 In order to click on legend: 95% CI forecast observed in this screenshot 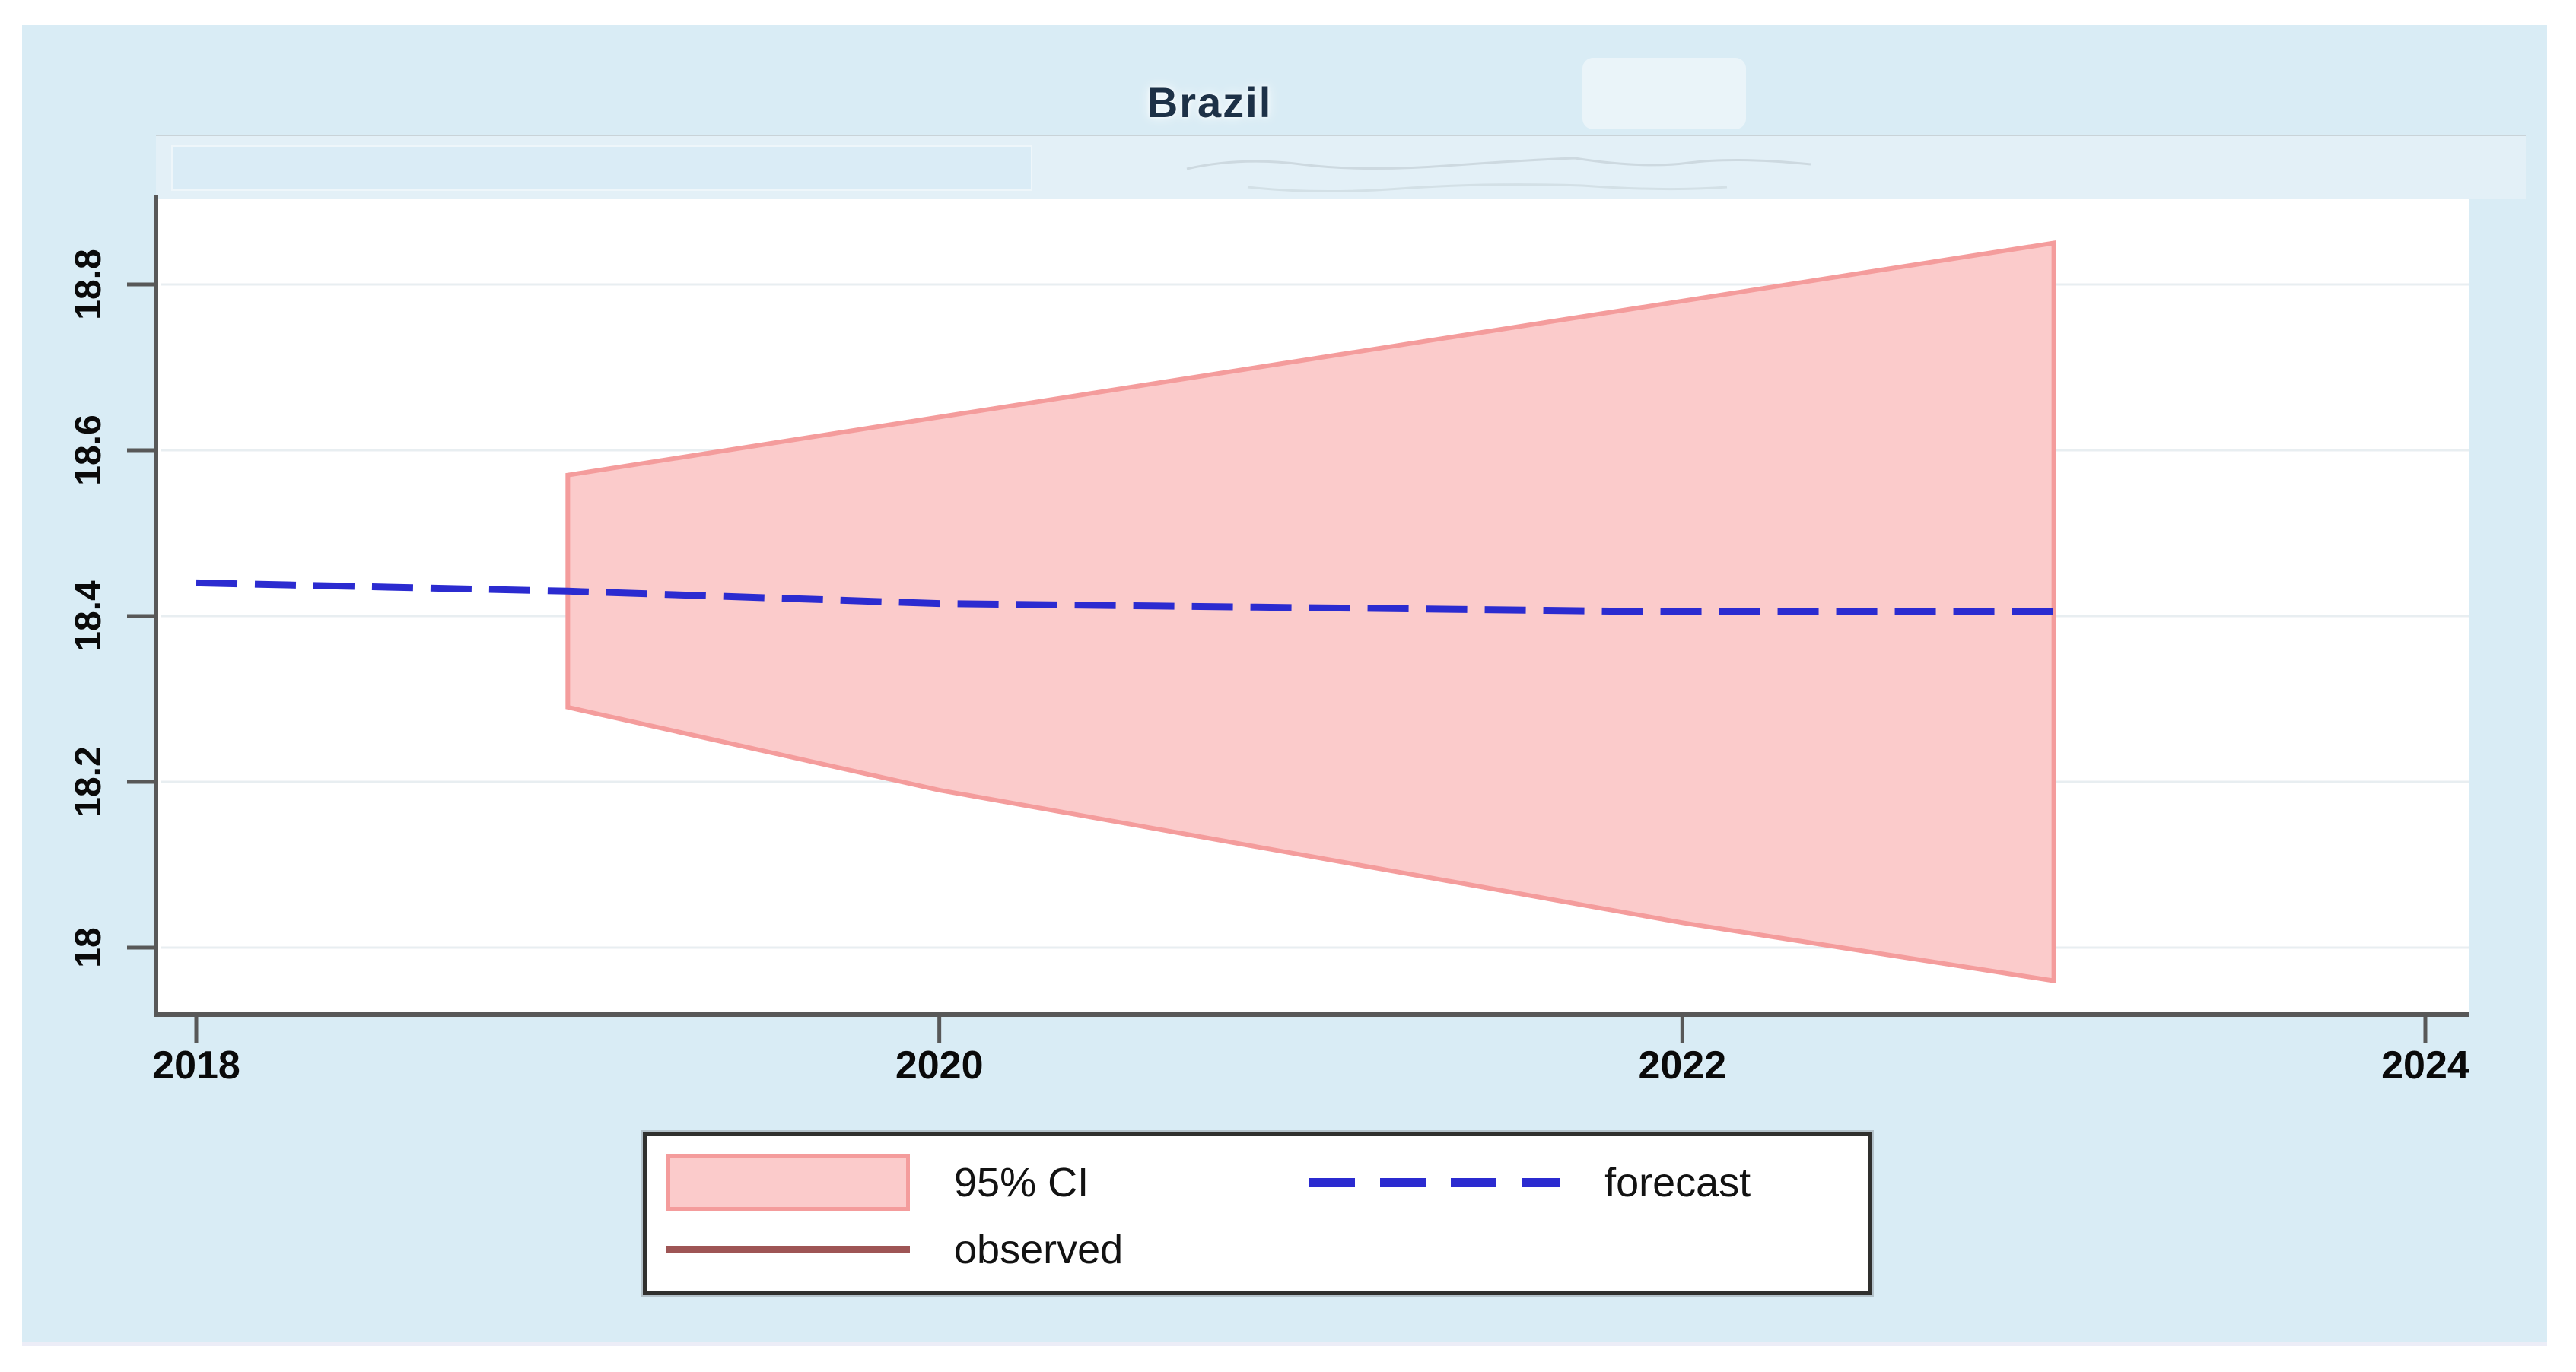, I will do `click(1257, 1213)`.